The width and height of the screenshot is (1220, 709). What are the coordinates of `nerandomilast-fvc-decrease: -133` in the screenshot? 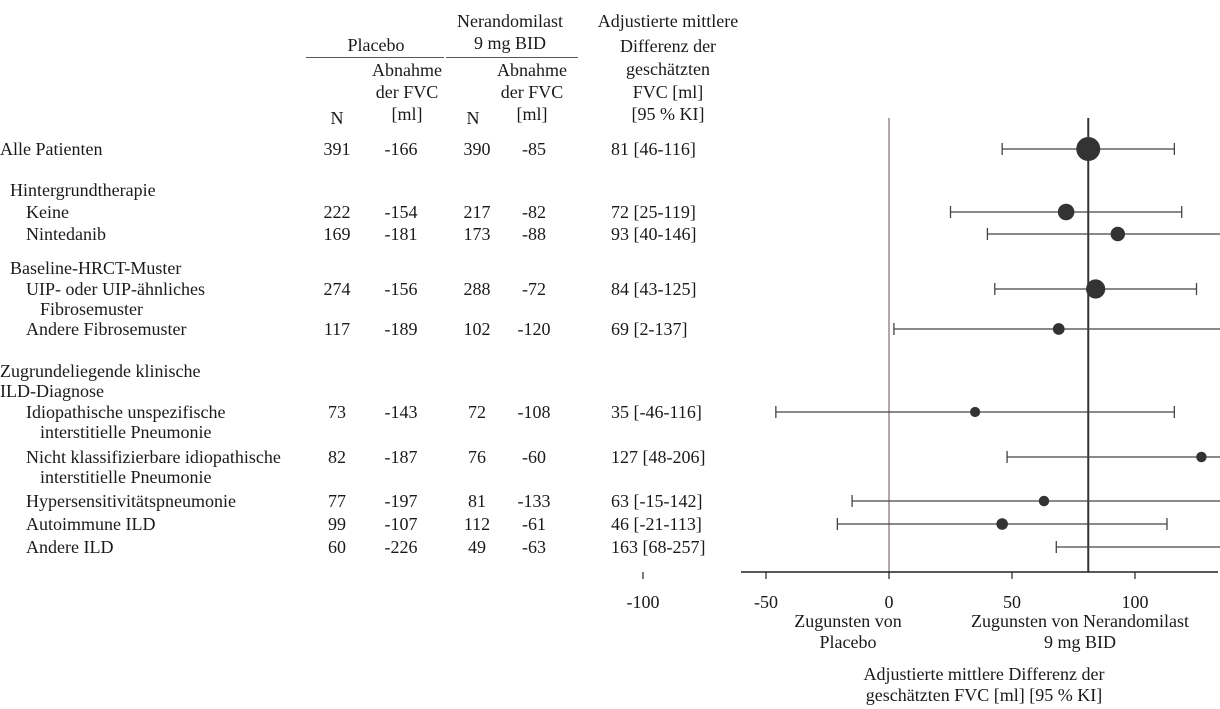 It's located at (534, 501).